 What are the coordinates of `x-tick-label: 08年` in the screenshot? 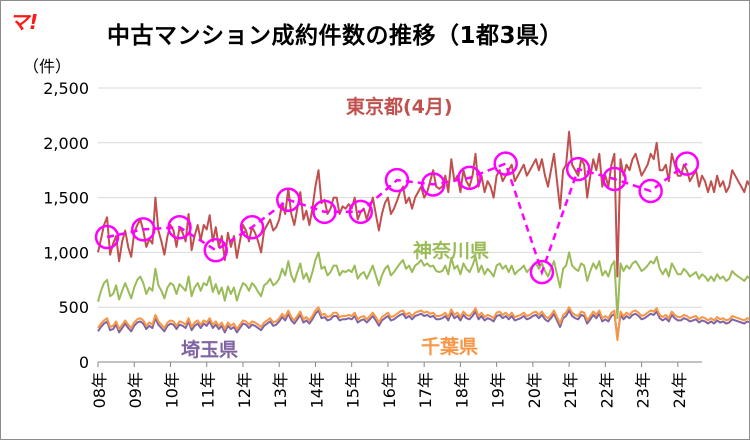 It's located at (99, 390).